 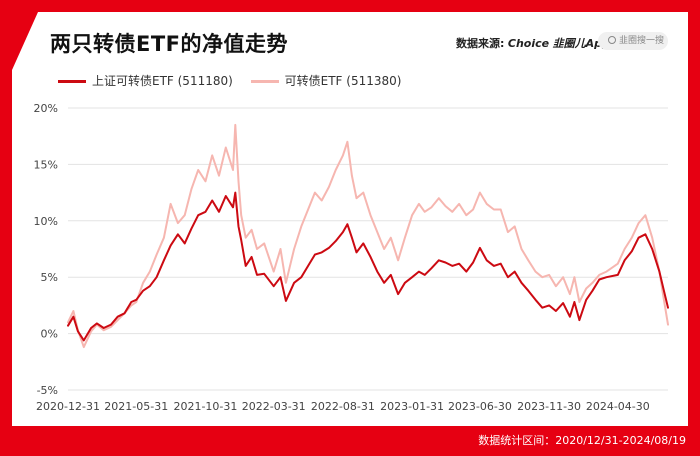 I want to click on legend-item-511380: 可转债ETF (511380), so click(x=326, y=80).